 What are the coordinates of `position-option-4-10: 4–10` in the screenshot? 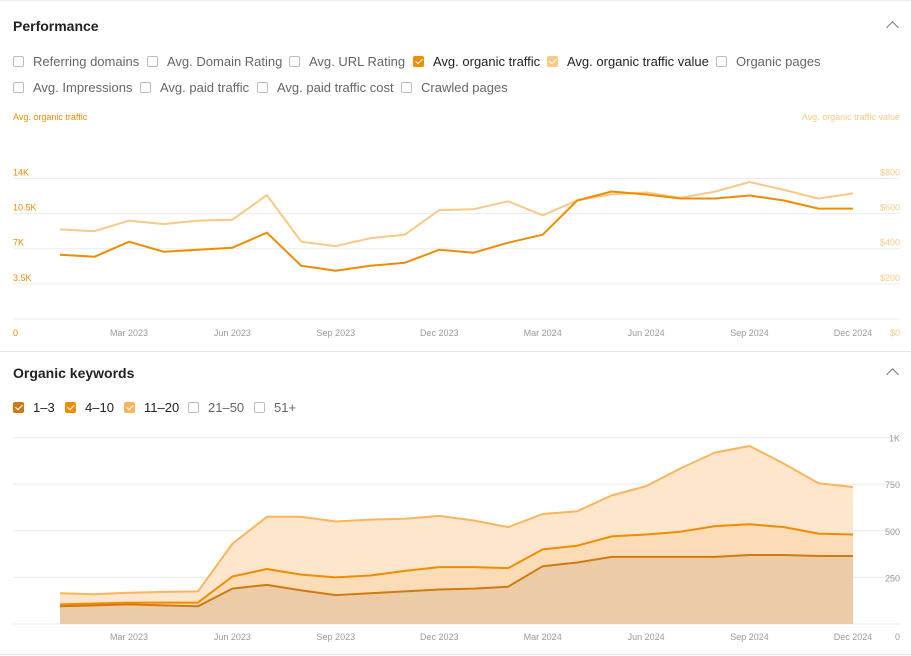 It's located at (89, 407).